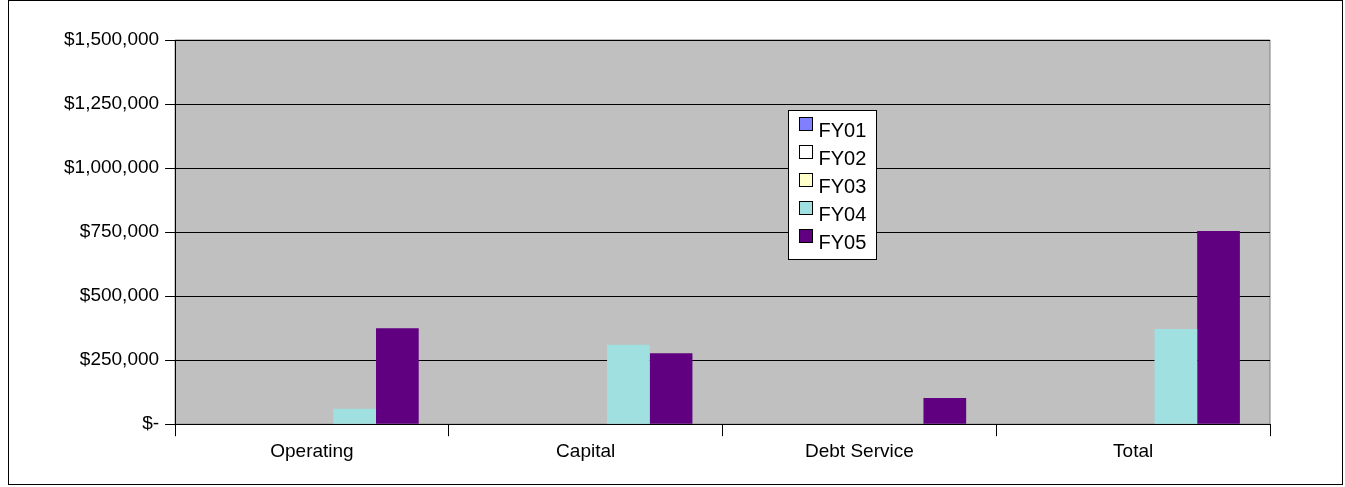 Image resolution: width=1345 pixels, height=487 pixels. I want to click on y-tick-label: $1,000,000, so click(112, 167).